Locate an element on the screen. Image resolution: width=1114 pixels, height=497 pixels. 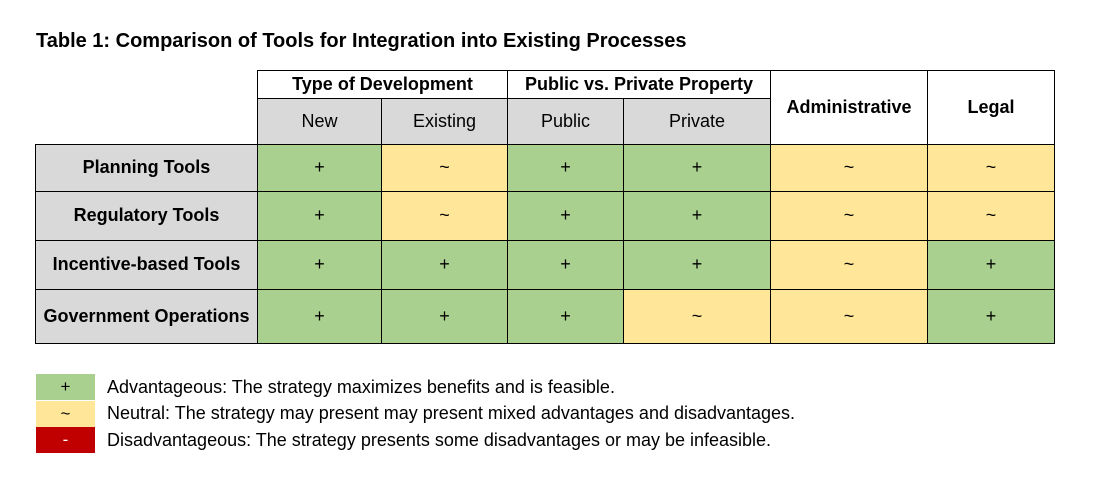
table-row: Regulatory Tools + ~ + + ~ ~ is located at coordinates (545, 216).